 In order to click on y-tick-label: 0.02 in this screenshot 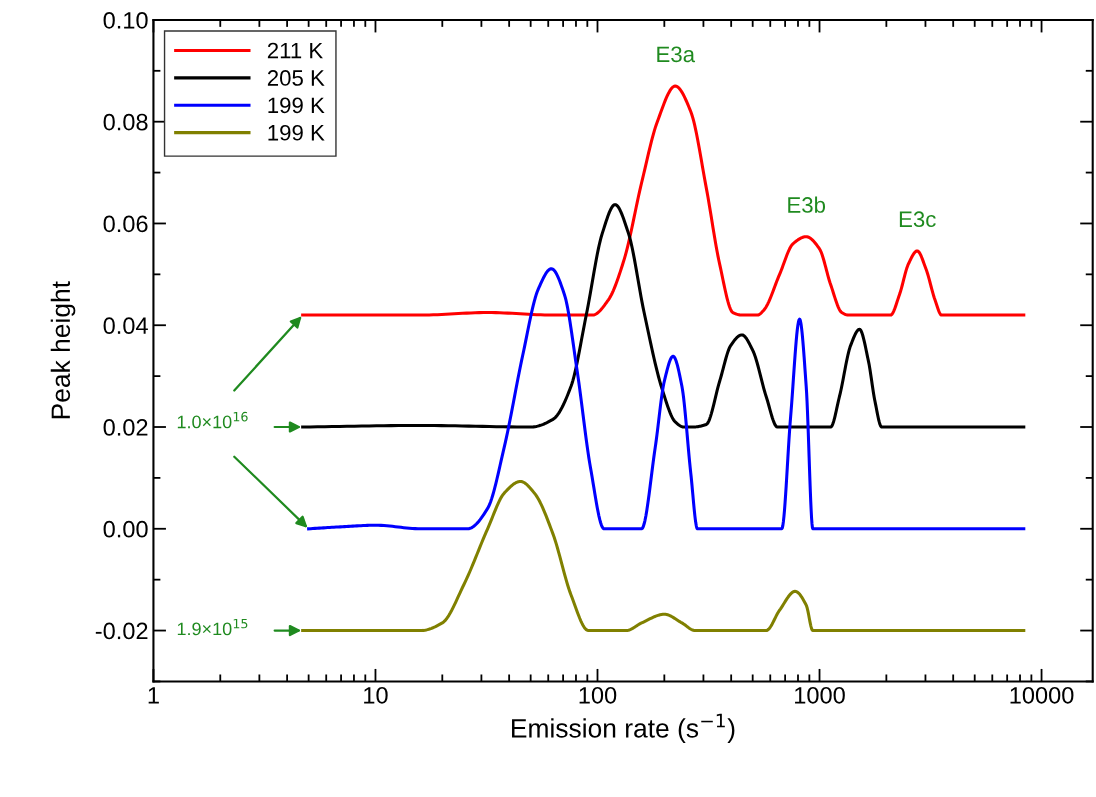, I will do `click(125, 427)`.